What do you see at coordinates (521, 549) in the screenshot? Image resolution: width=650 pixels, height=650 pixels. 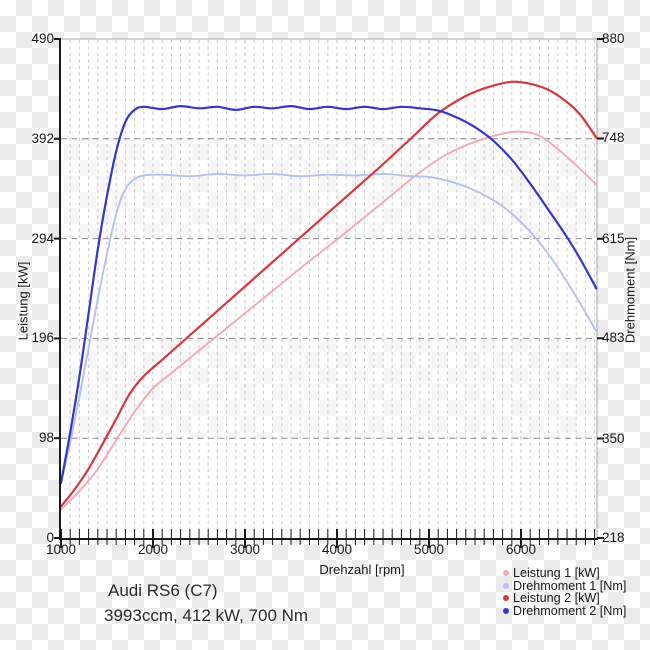 I see `x-tick-label: 6000` at bounding box center [521, 549].